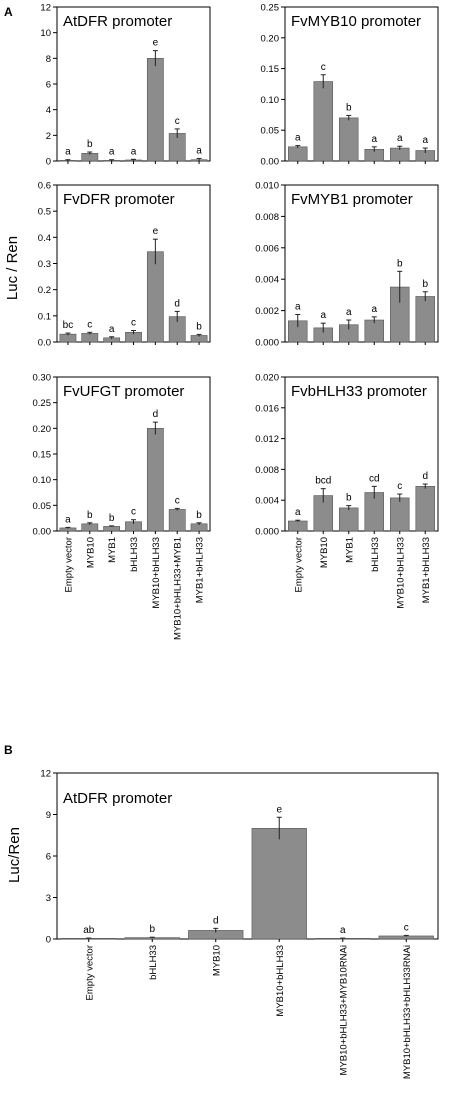  I want to click on y-tick-label: 0, so click(48, 162).